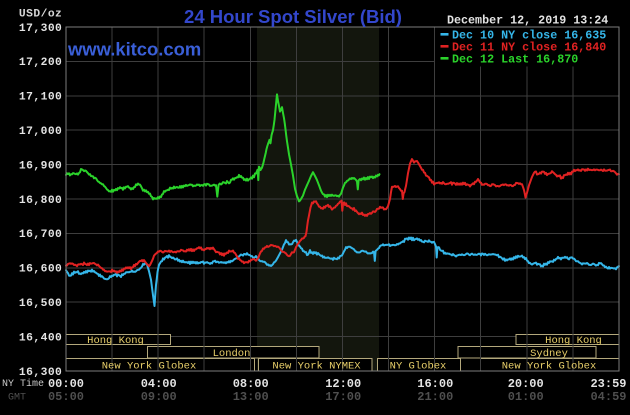 This screenshot has height=415, width=630. What do you see at coordinates (40, 63) in the screenshot?
I see `svg-text: 17,200` at bounding box center [40, 63].